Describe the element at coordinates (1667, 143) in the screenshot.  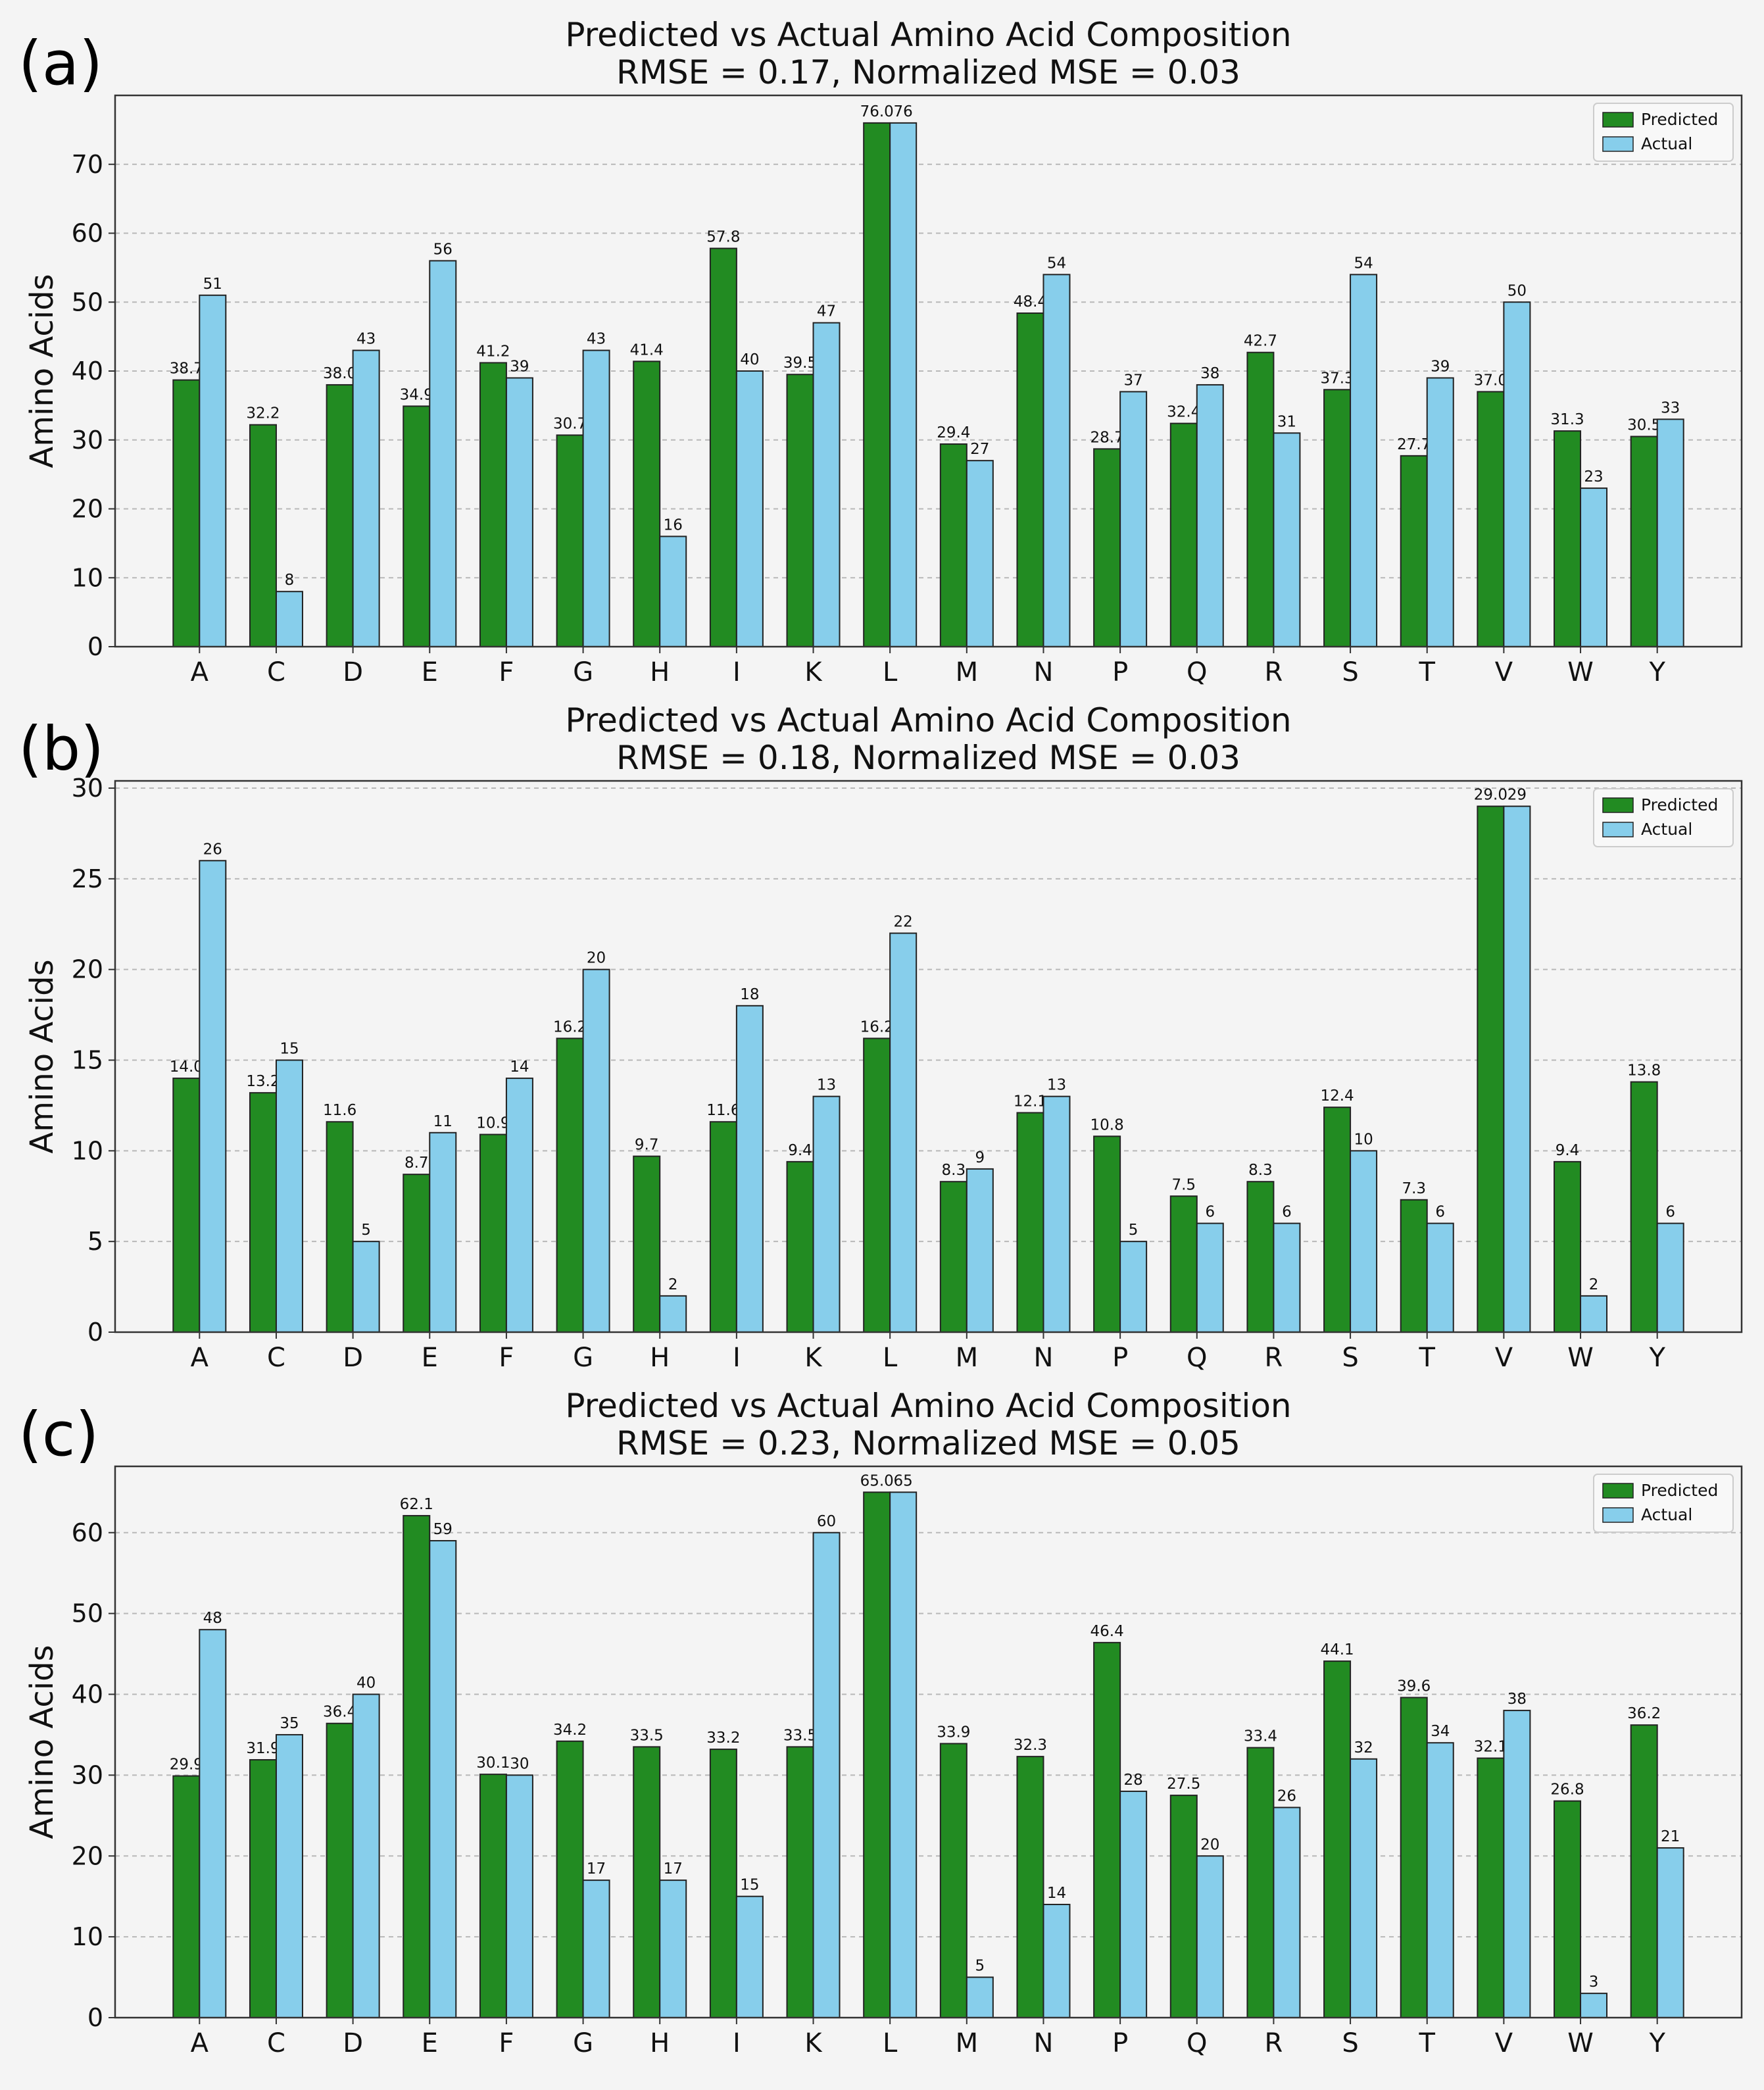
I see `legend-label: Actual` at that location.